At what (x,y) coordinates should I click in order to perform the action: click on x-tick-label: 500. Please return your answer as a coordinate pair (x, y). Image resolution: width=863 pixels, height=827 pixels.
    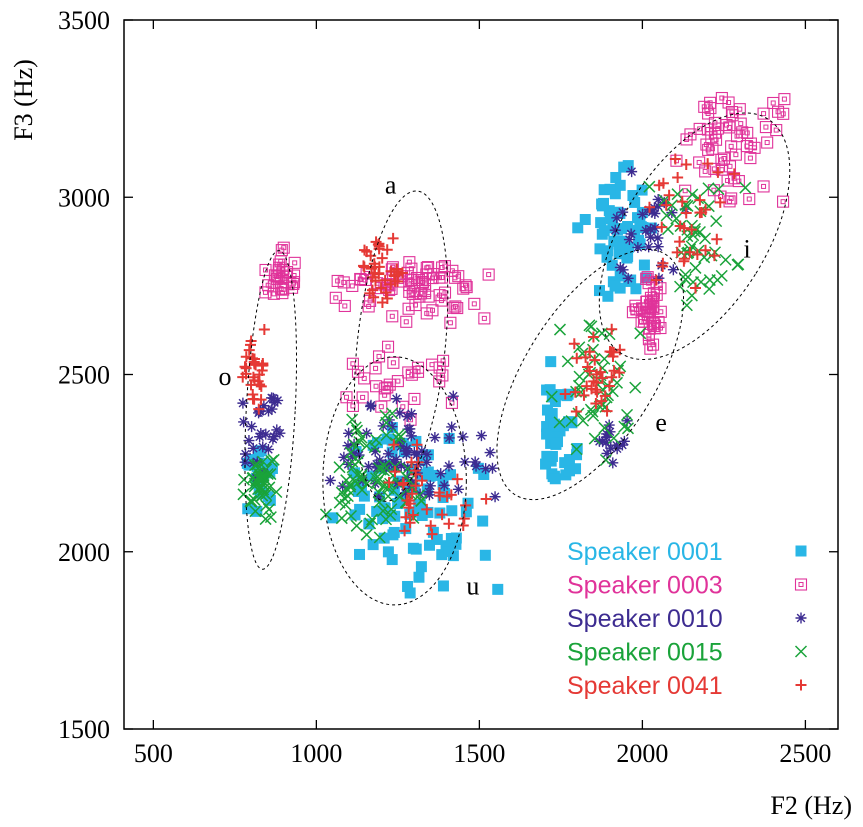
    Looking at the image, I should click on (153, 753).